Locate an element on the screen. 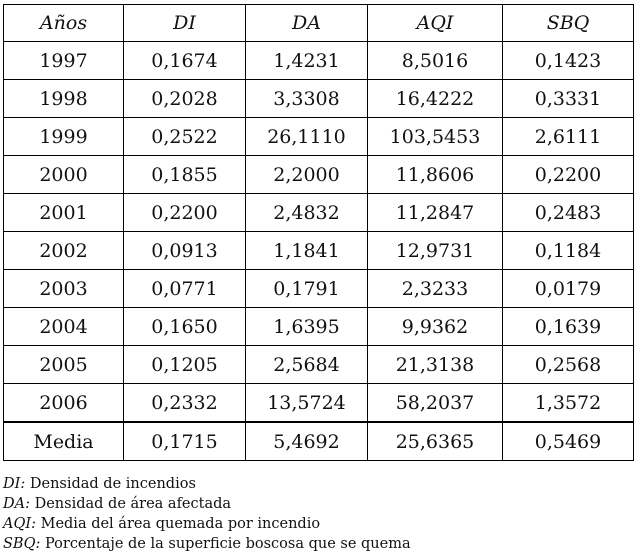  cell-da: 0,1791 is located at coordinates (306, 288).